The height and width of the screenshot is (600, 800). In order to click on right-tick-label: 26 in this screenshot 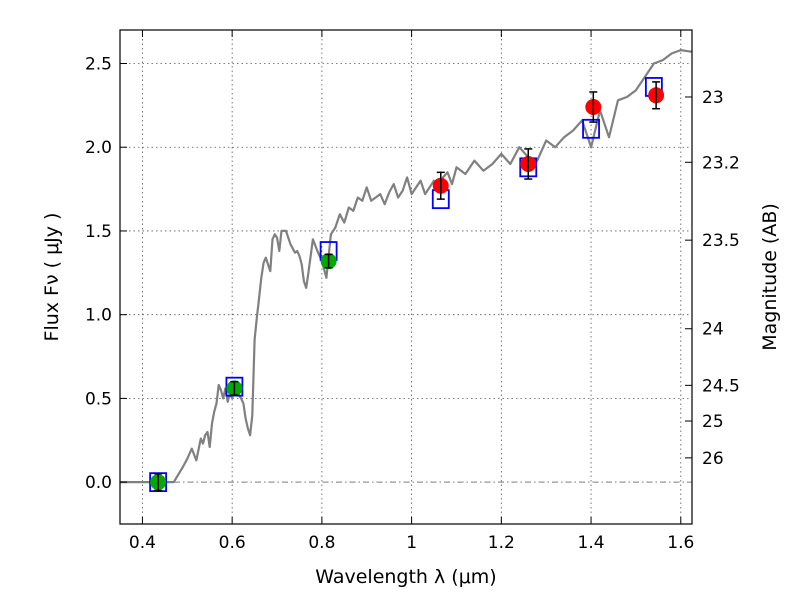, I will do `click(713, 459)`.